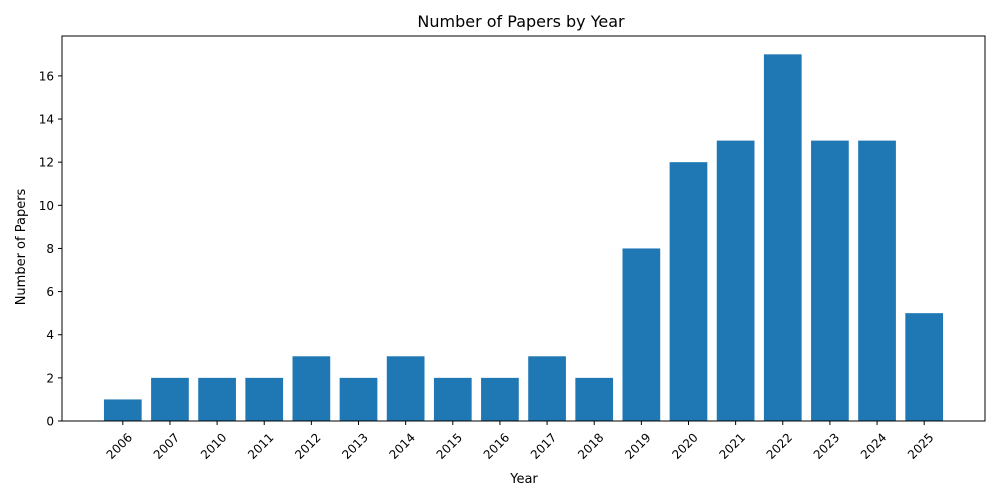 The image size is (1000, 504). I want to click on x-tick-label: 2014, so click(401, 445).